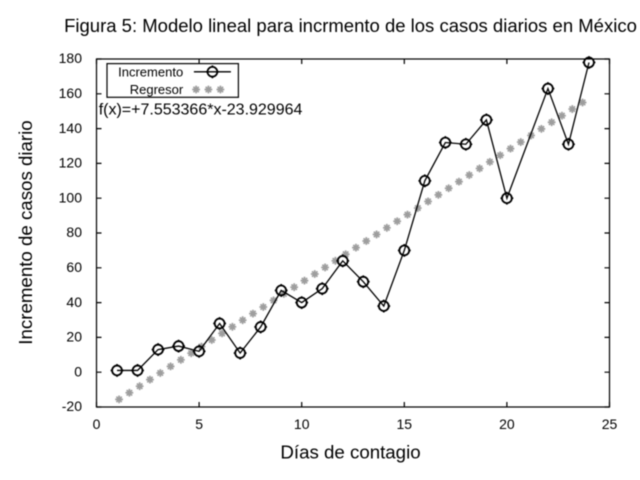  I want to click on svg-text: Días de contagio, so click(350, 452).